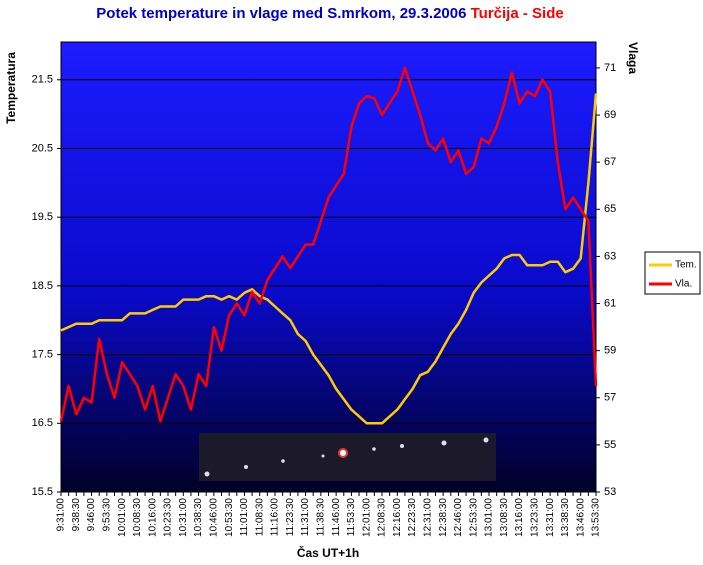 The height and width of the screenshot is (565, 703). I want to click on x-tick-label: 12:46:00, so click(458, 517).